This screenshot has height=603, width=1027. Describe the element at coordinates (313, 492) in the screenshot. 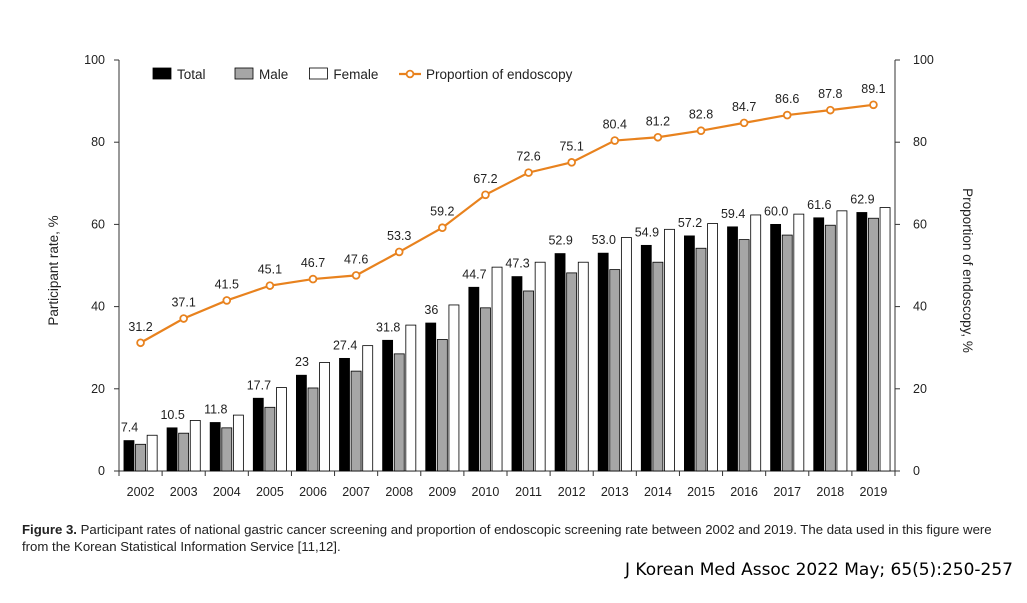

I see `x-tick-label: 2006` at that location.